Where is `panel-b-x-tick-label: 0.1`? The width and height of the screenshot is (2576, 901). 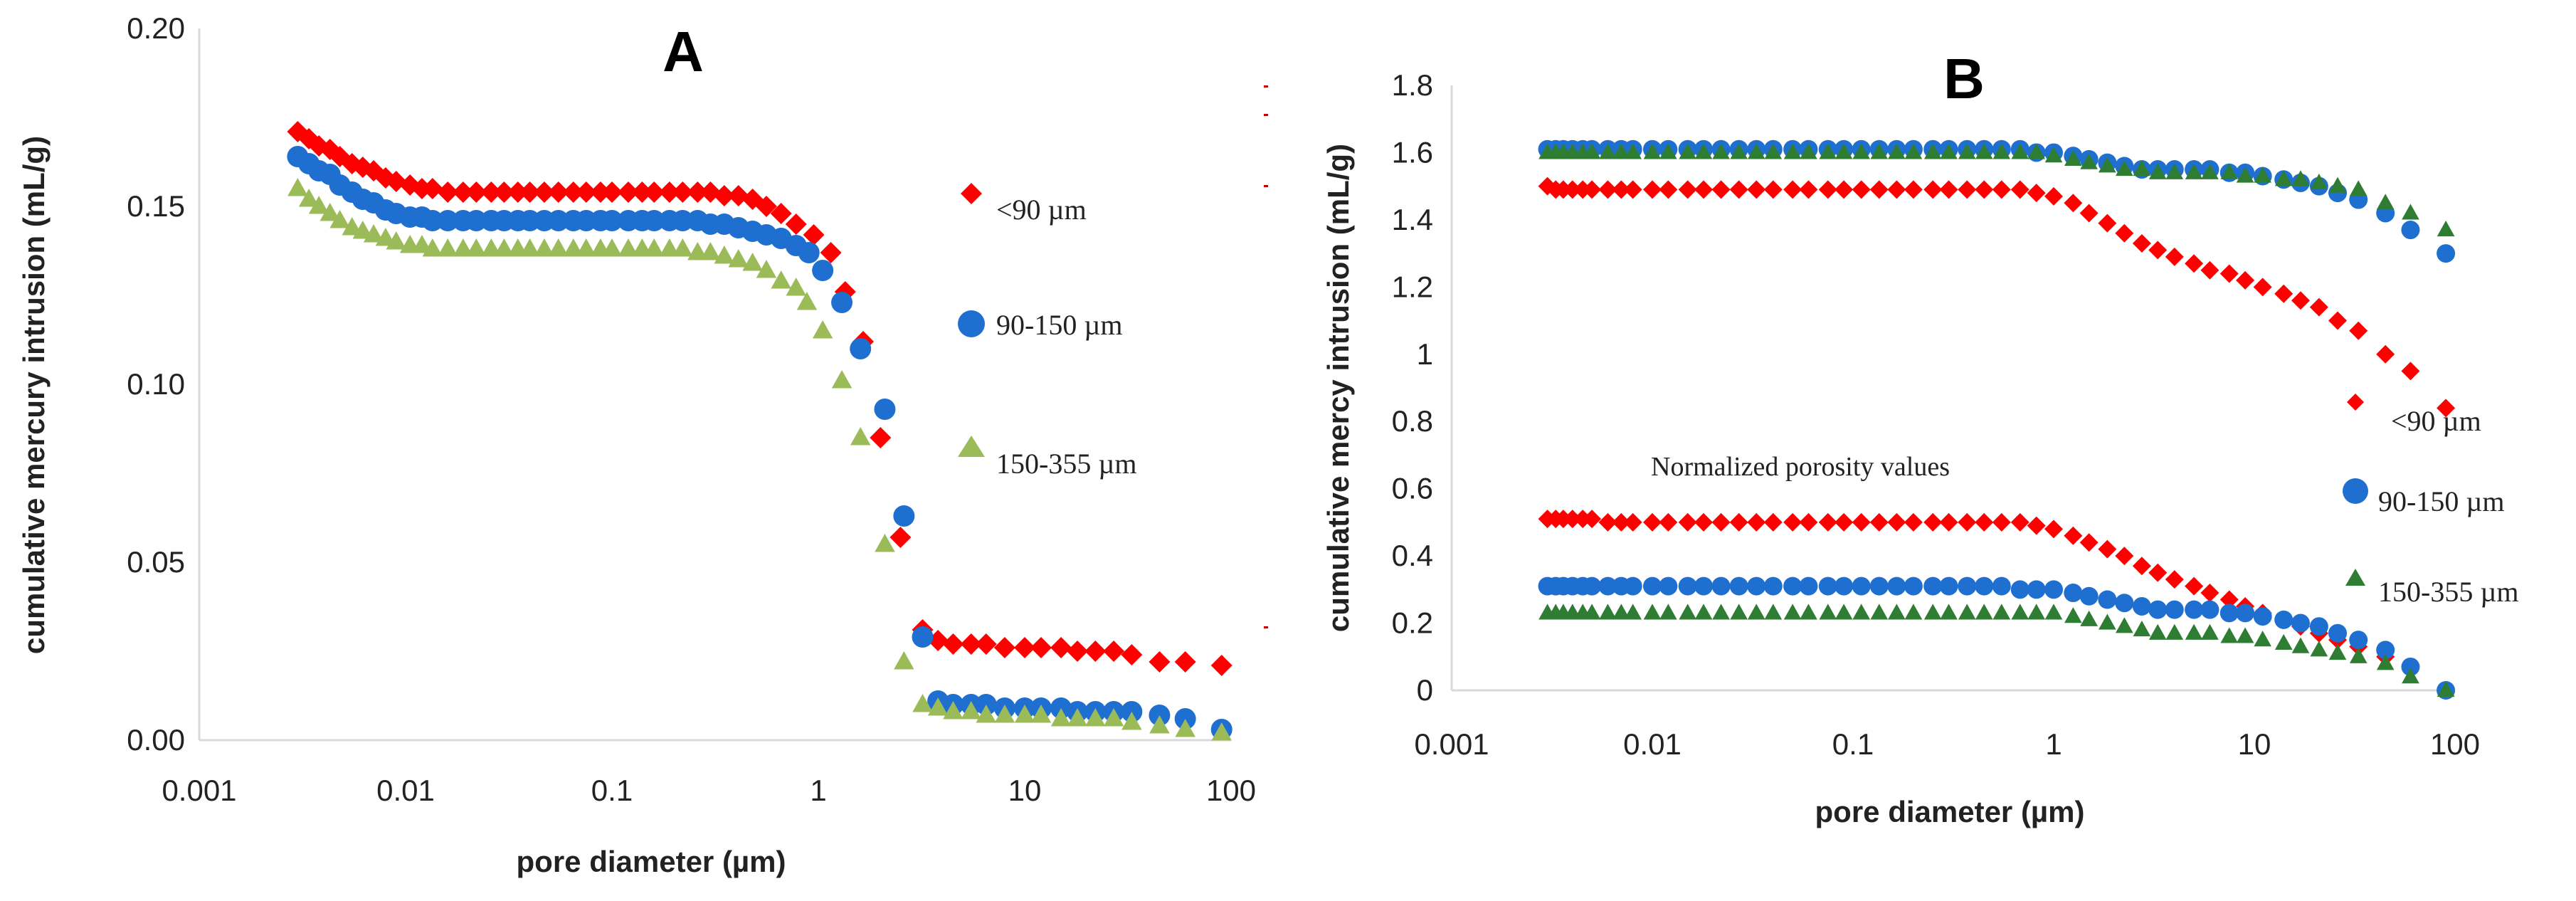 panel-b-x-tick-label: 0.1 is located at coordinates (1853, 744).